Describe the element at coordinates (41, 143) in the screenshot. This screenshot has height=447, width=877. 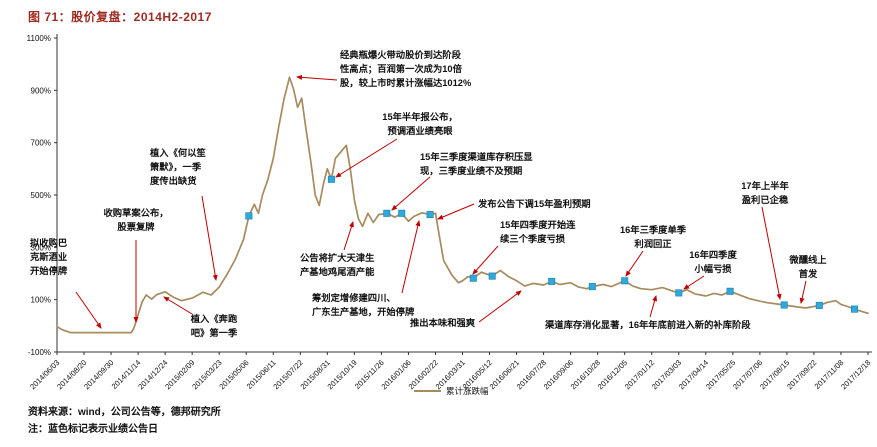
I see `y-tick-label: 700%` at that location.